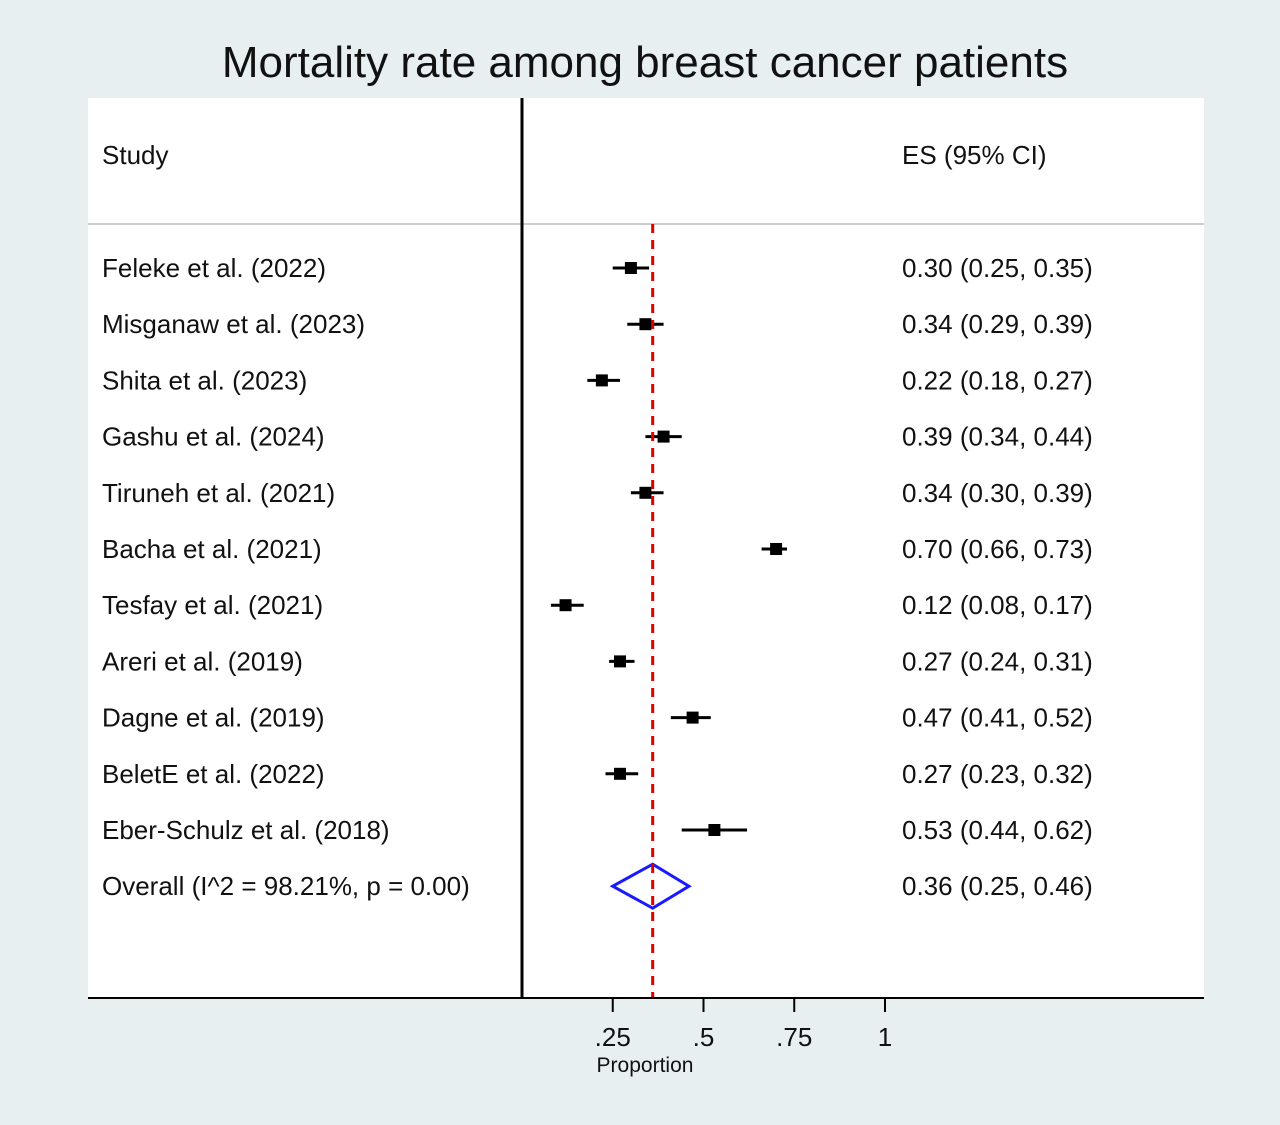 The height and width of the screenshot is (1125, 1280). I want to click on study-label: Shita et al. (2023), so click(204, 380).